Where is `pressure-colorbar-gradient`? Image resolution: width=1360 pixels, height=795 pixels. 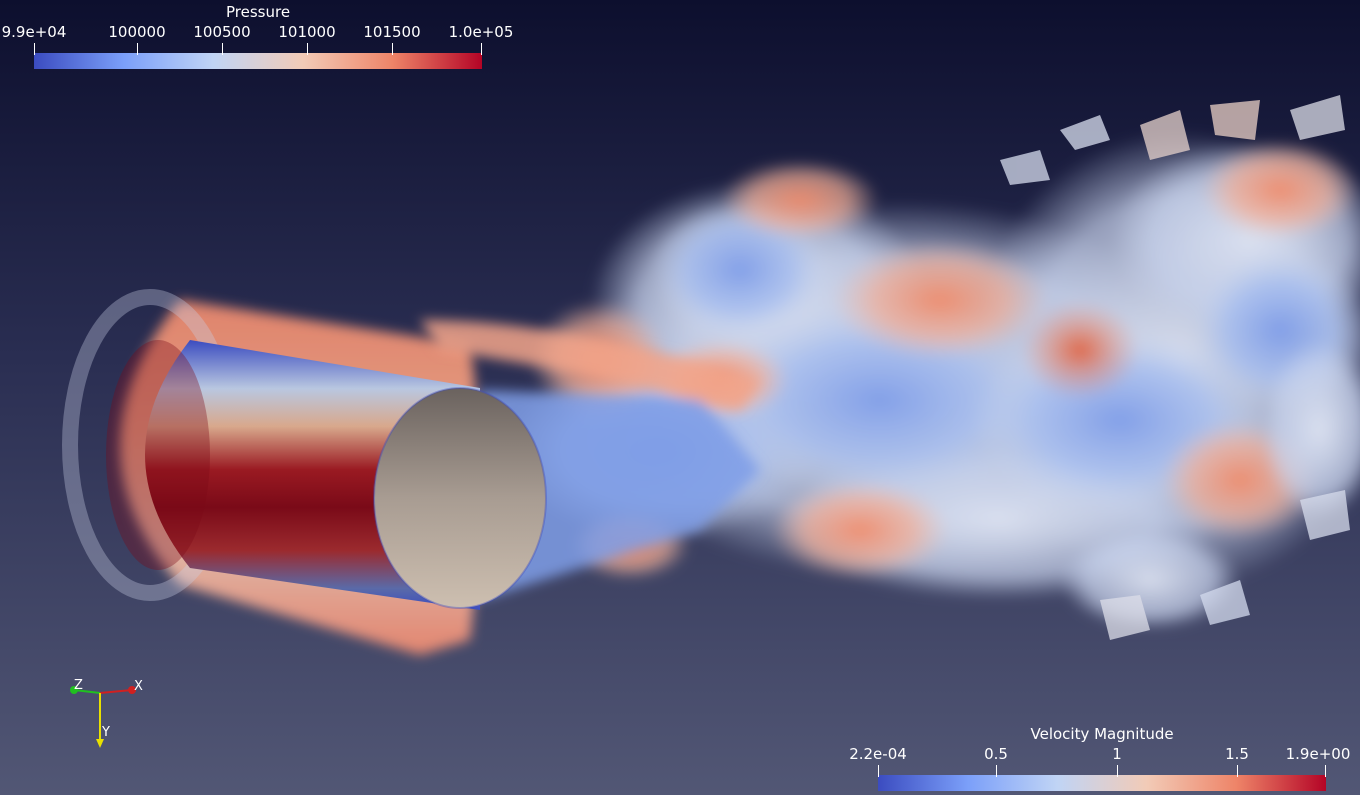
pressure-colorbar-gradient is located at coordinates (258, 61).